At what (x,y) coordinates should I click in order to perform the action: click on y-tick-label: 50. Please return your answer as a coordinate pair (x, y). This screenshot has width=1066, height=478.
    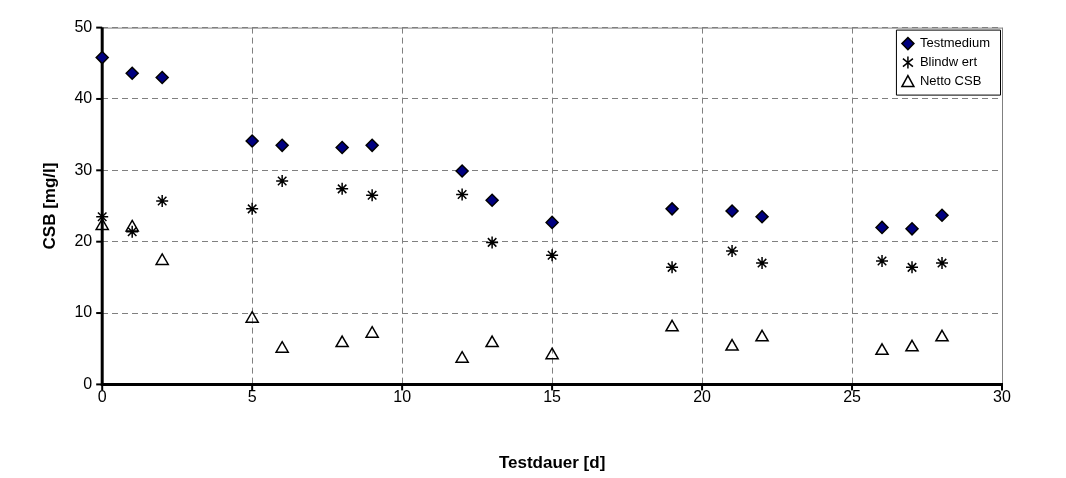
    Looking at the image, I should click on (83, 27).